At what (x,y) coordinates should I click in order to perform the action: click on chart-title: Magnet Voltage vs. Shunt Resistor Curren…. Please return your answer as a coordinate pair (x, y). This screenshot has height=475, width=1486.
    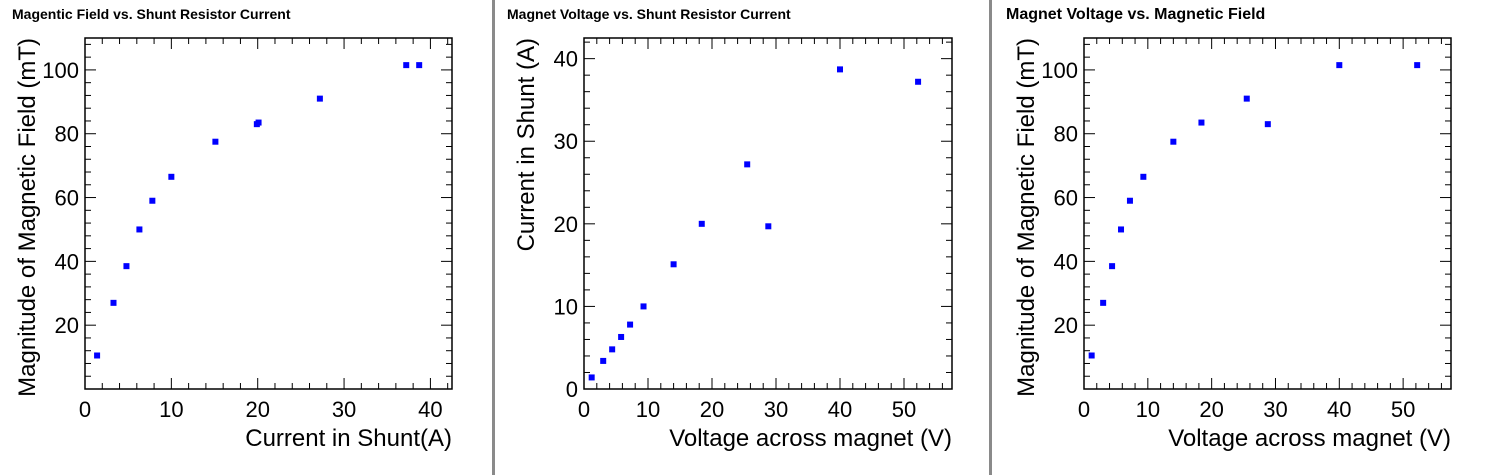
    Looking at the image, I should click on (649, 14).